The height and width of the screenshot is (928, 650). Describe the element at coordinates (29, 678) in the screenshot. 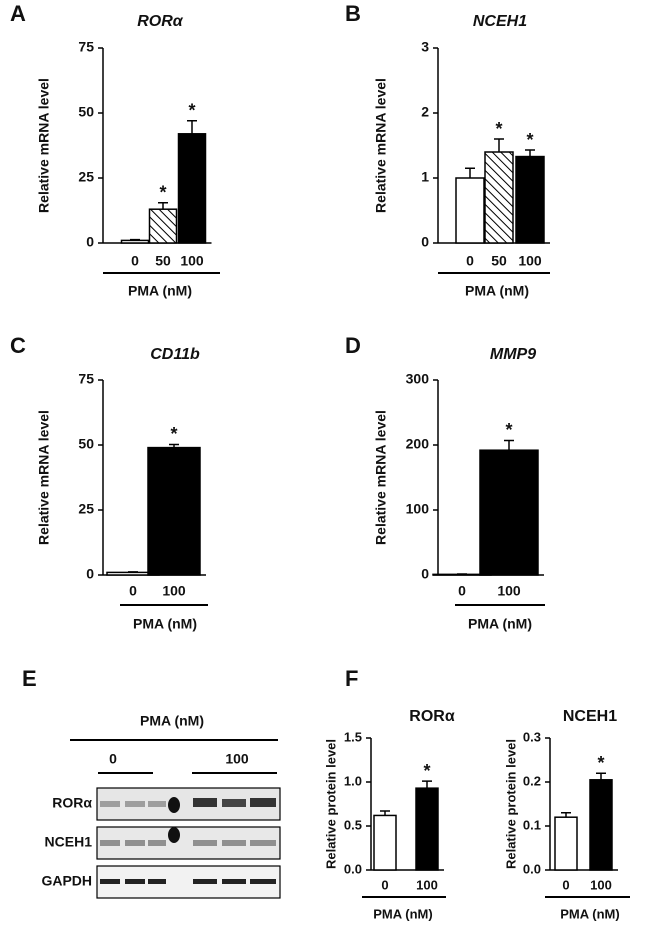

I see `panel-letter: E` at that location.